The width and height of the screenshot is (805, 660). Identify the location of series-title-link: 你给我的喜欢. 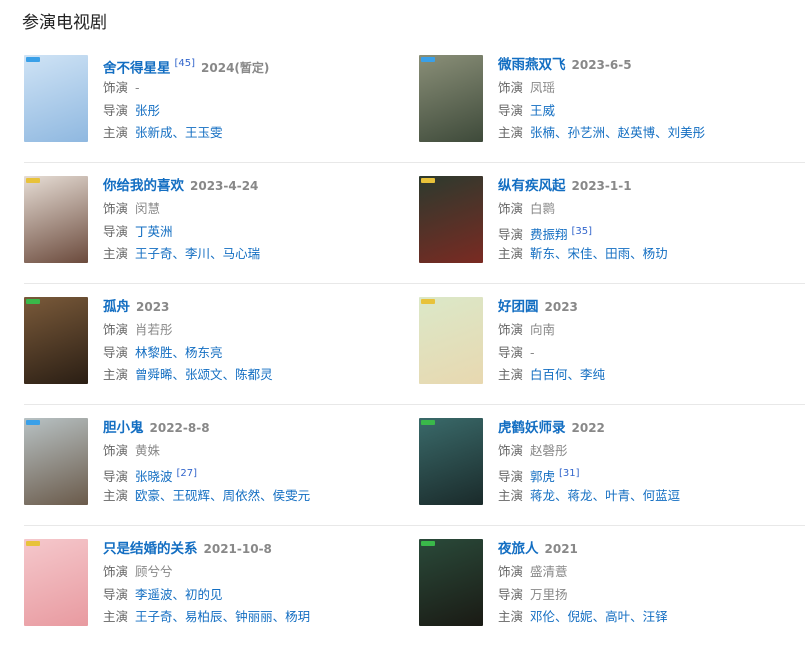
(143, 186).